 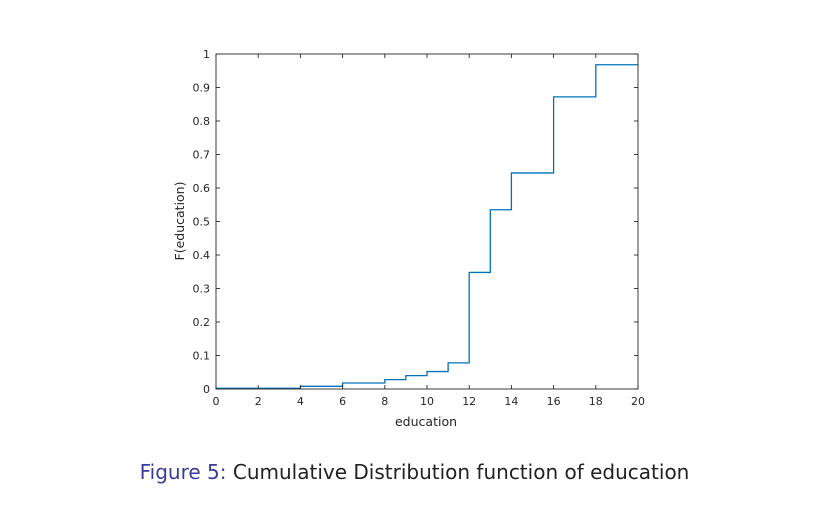 What do you see at coordinates (638, 401) in the screenshot?
I see `x-tick-label: 20` at bounding box center [638, 401].